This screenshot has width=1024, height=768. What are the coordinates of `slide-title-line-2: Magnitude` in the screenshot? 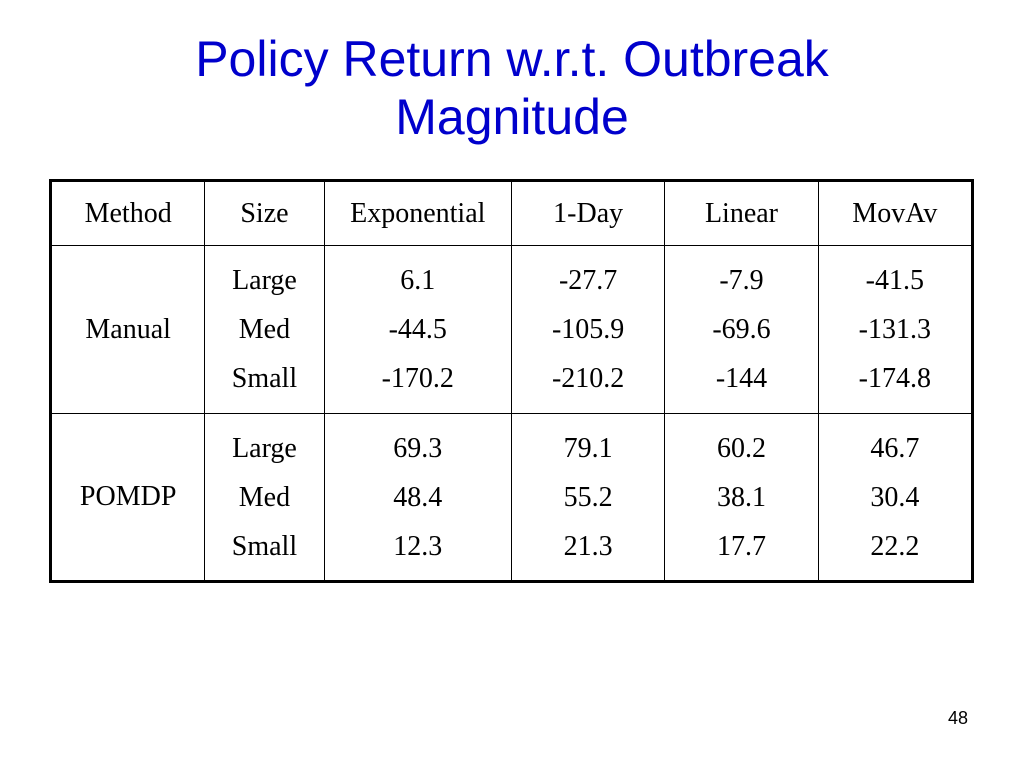 It's located at (512, 117).